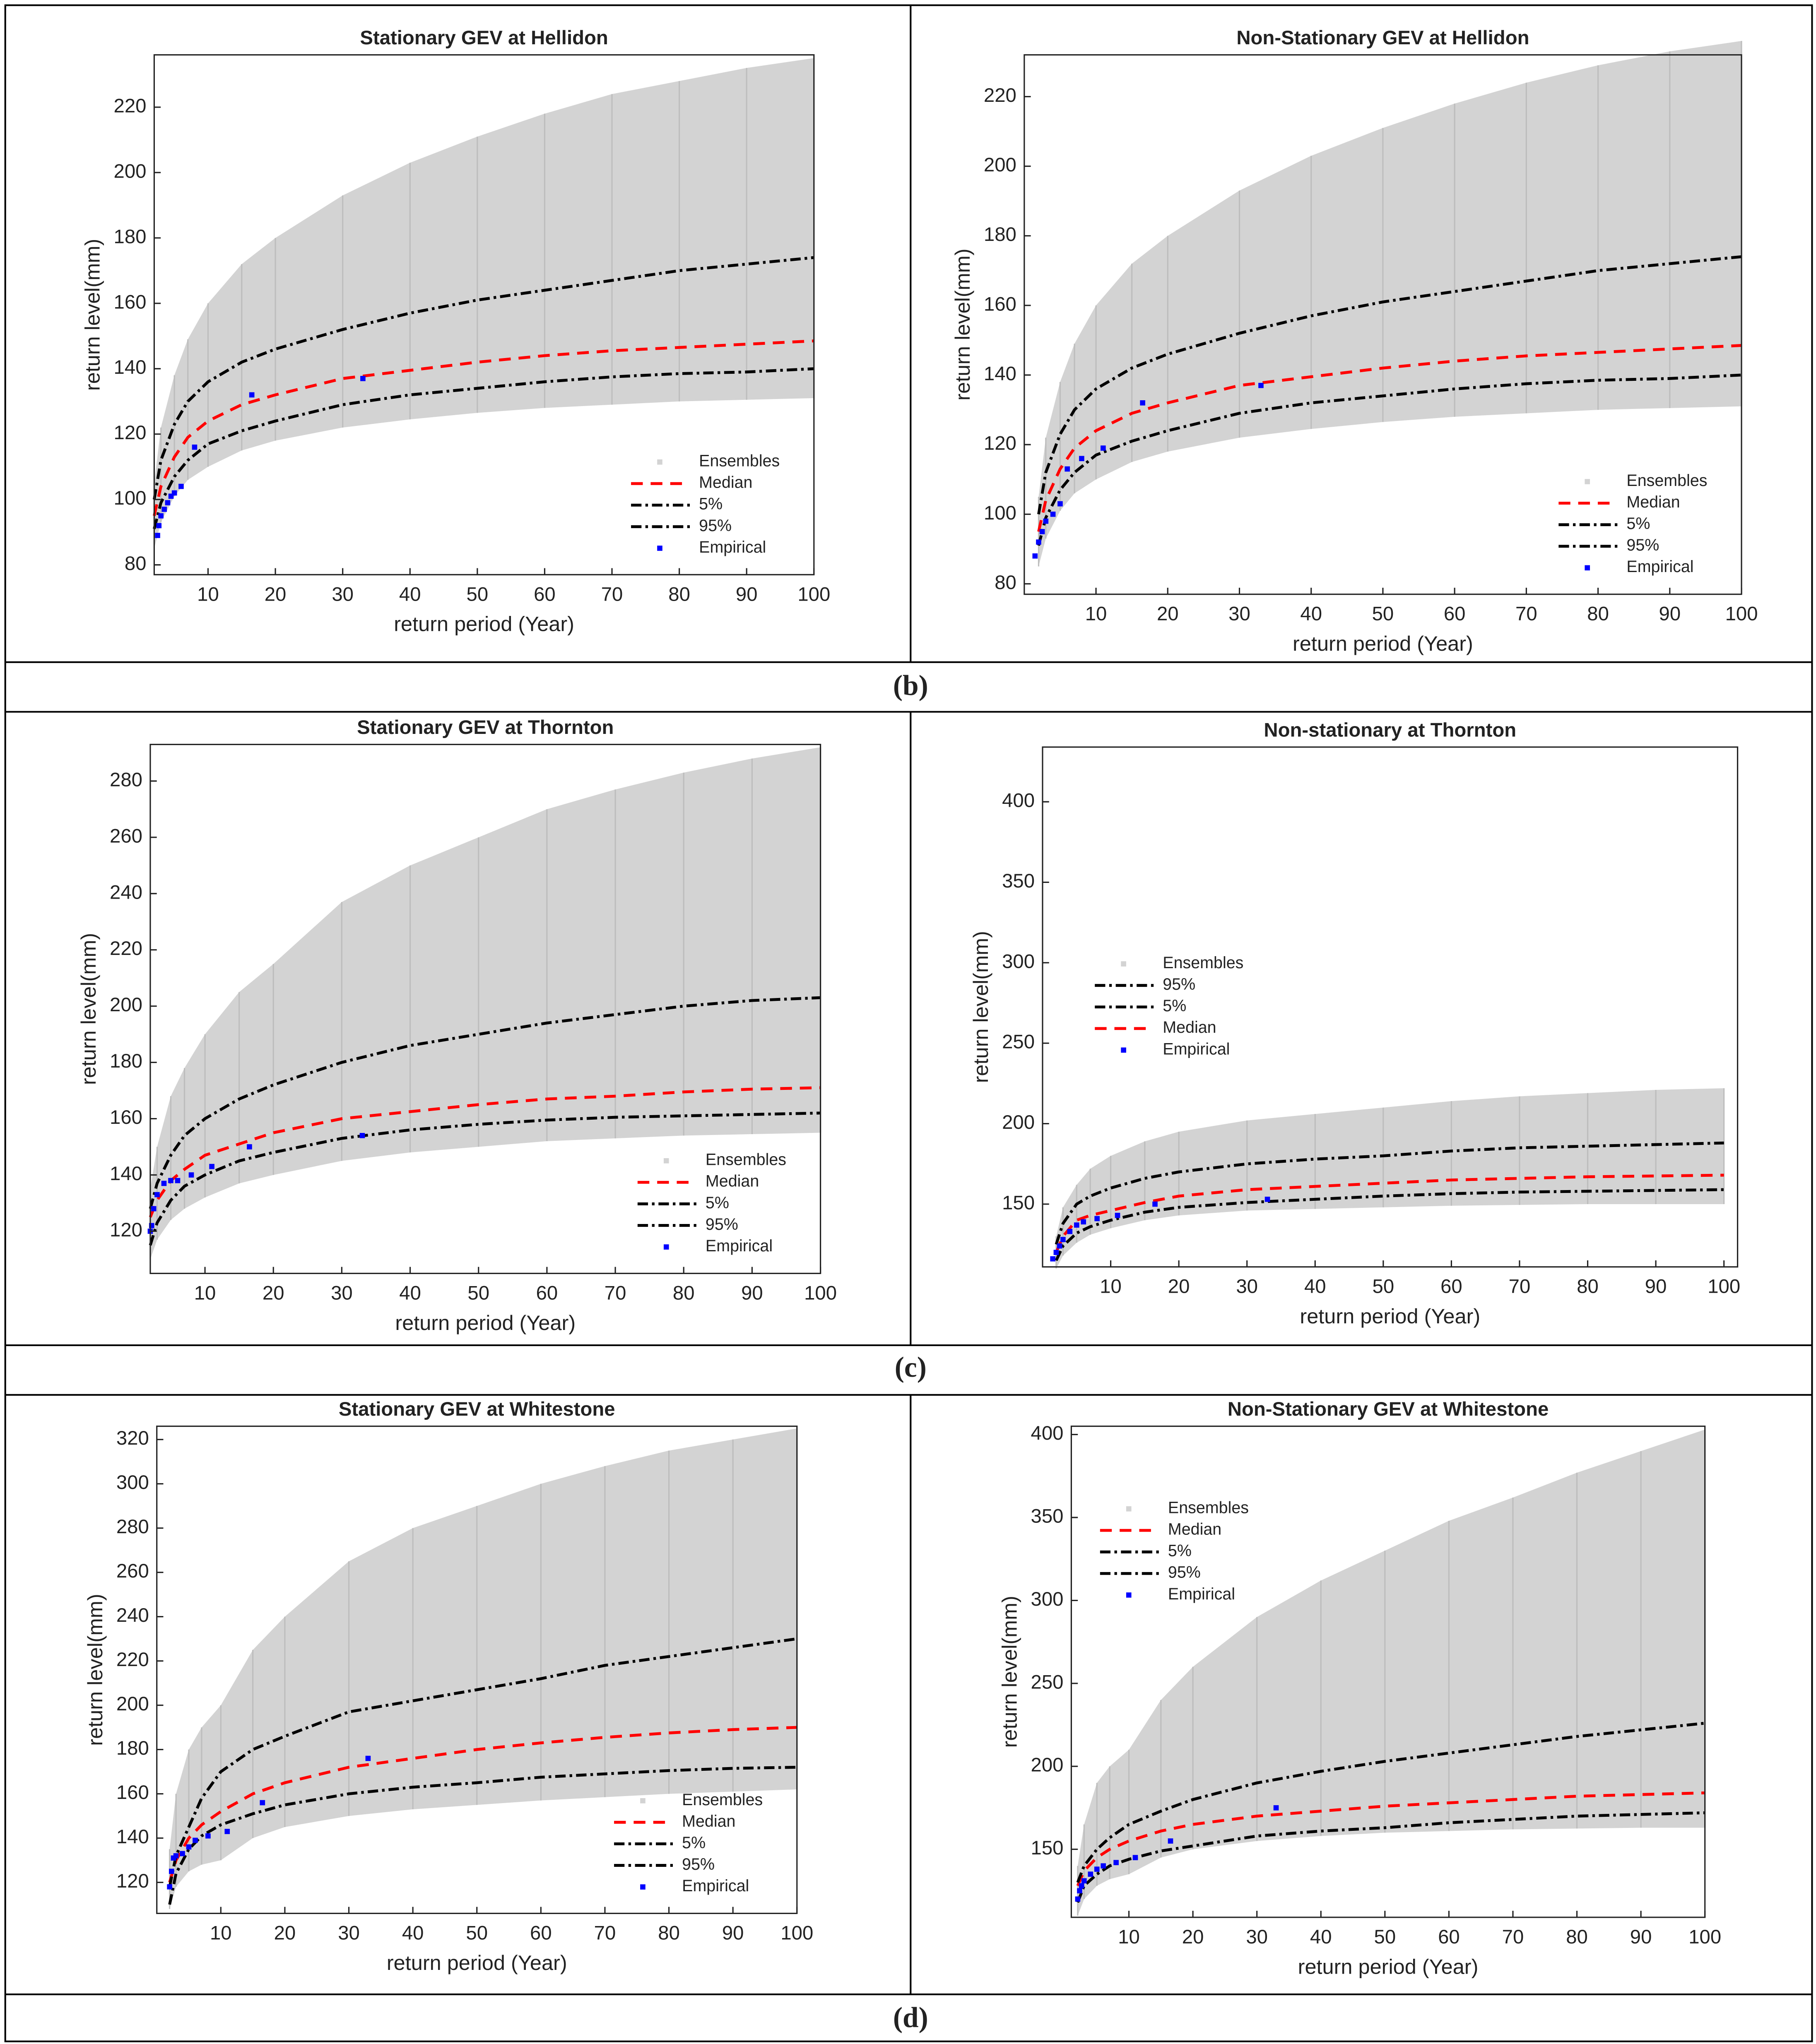 This screenshot has height=2044, width=1816. I want to click on y-tick-label: 260, so click(132, 1571).